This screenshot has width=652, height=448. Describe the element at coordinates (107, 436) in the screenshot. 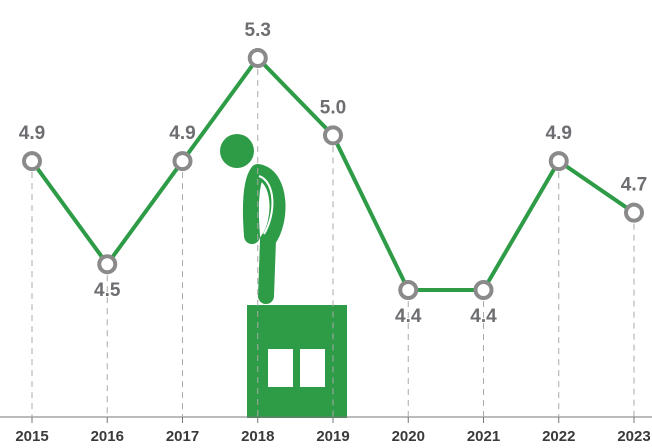

I see `x-tick-label: 2016` at that location.